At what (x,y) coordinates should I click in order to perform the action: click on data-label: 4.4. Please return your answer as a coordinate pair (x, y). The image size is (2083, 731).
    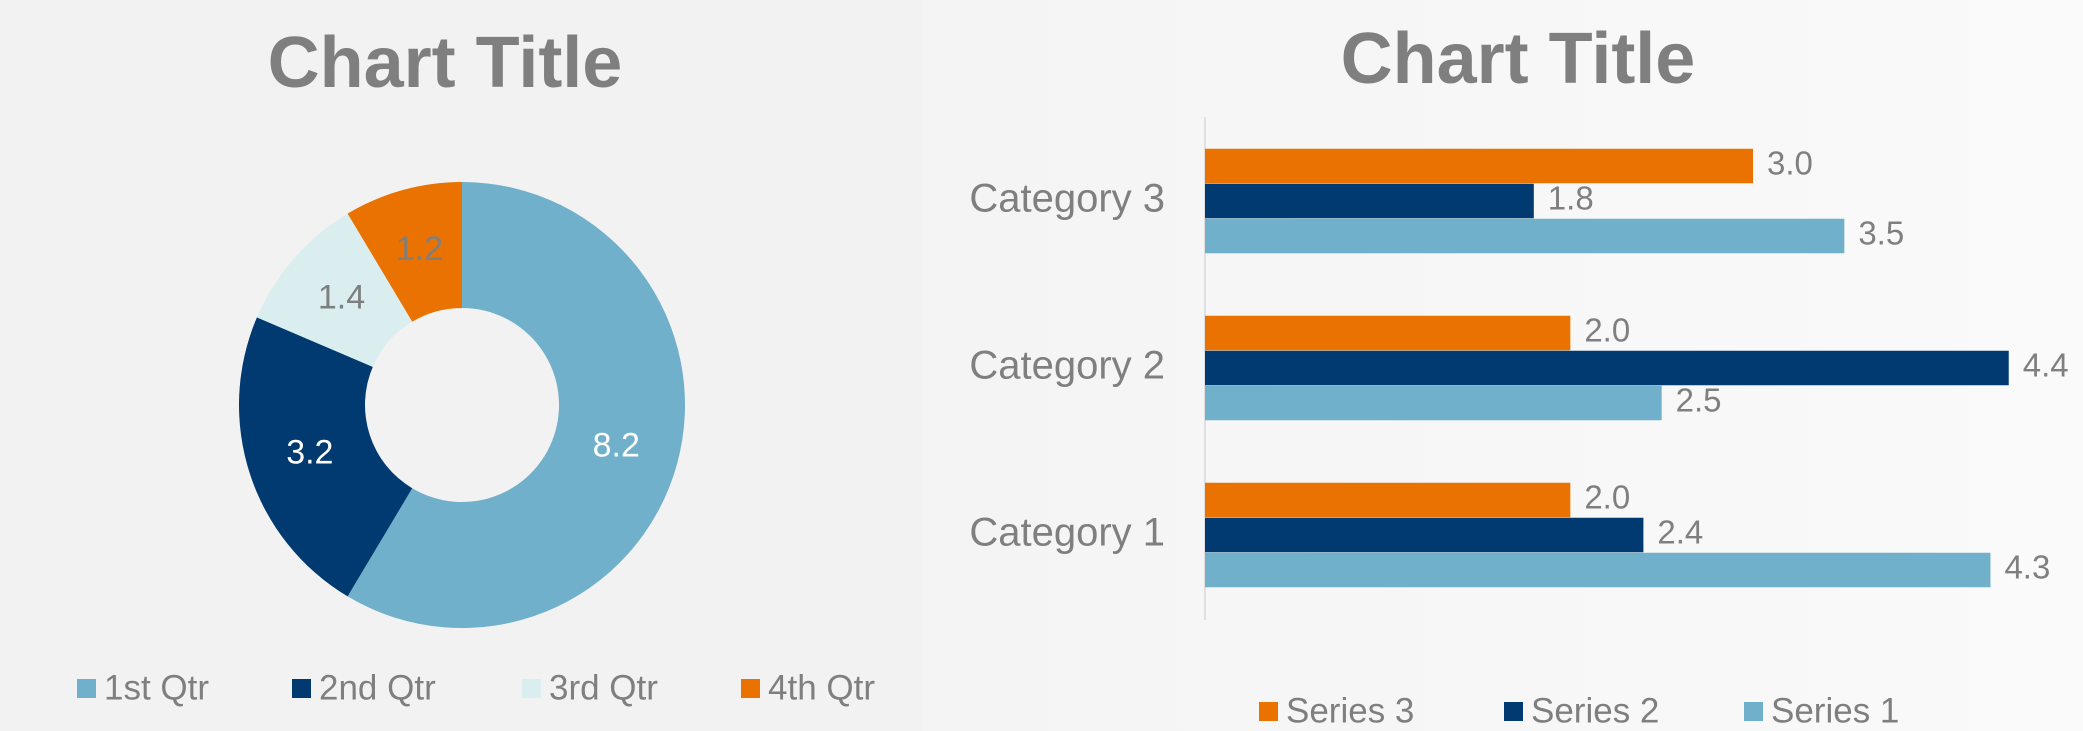
    Looking at the image, I should click on (2046, 365).